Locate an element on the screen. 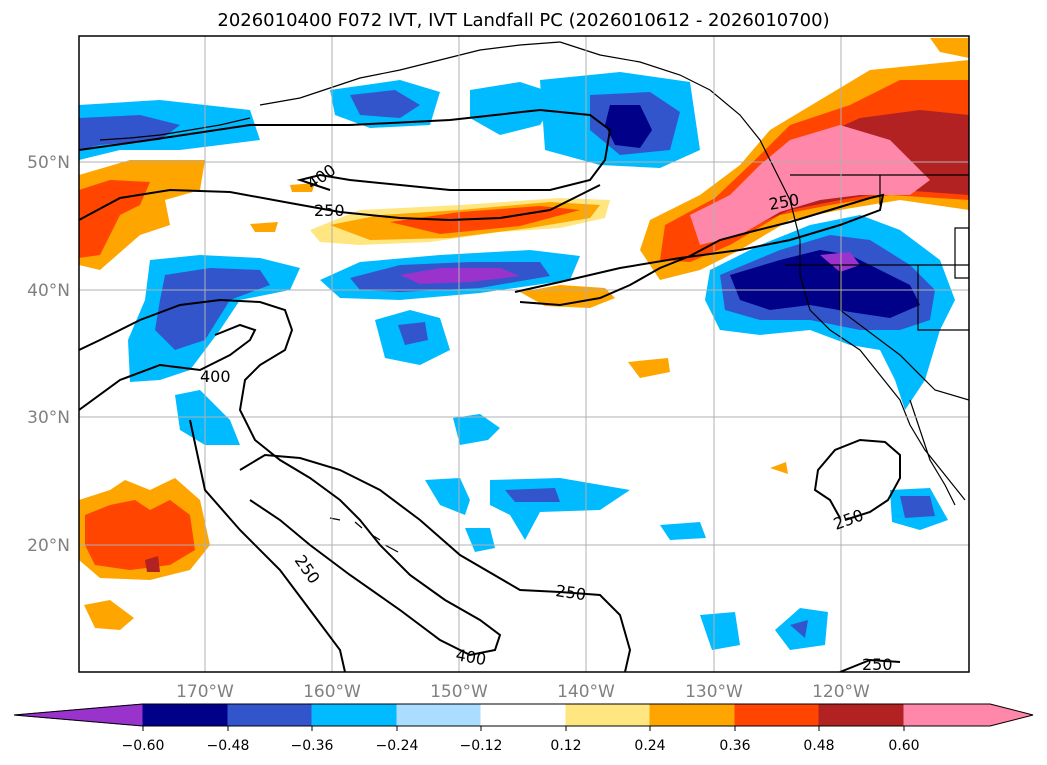 This screenshot has height=765, width=1047. aleutian-islands is located at coordinates (175, 129).